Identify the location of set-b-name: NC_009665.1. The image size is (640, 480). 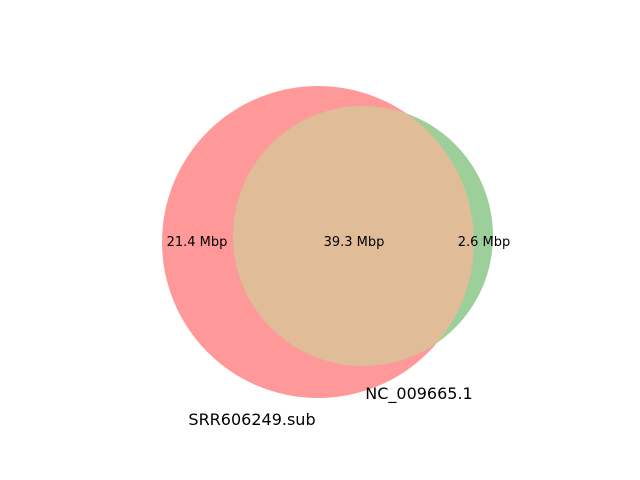
(418, 394).